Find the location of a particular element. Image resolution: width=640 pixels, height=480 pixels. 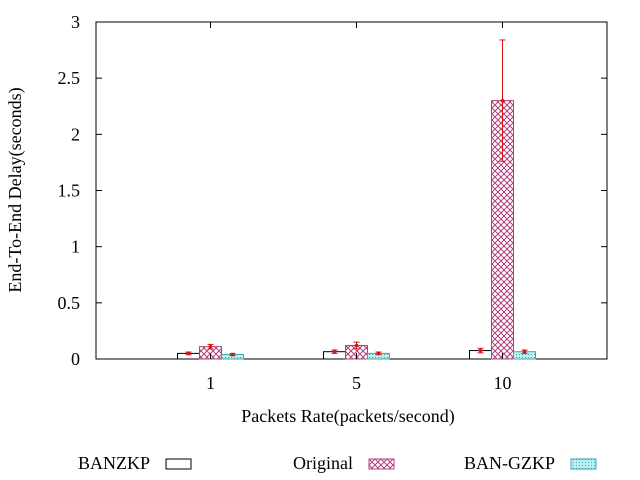

y-tick-label: 2.5 is located at coordinates (69, 78).